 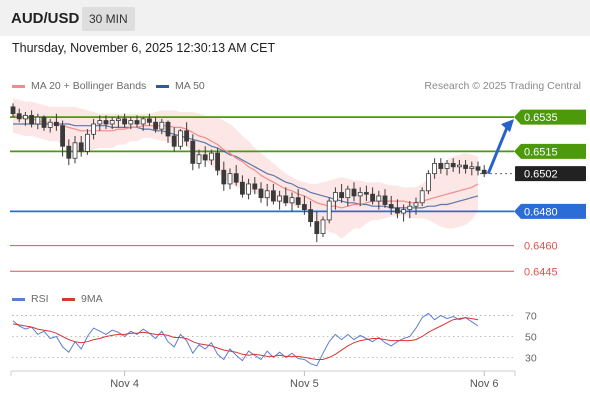 I want to click on ma50-swatch, so click(x=162, y=86).